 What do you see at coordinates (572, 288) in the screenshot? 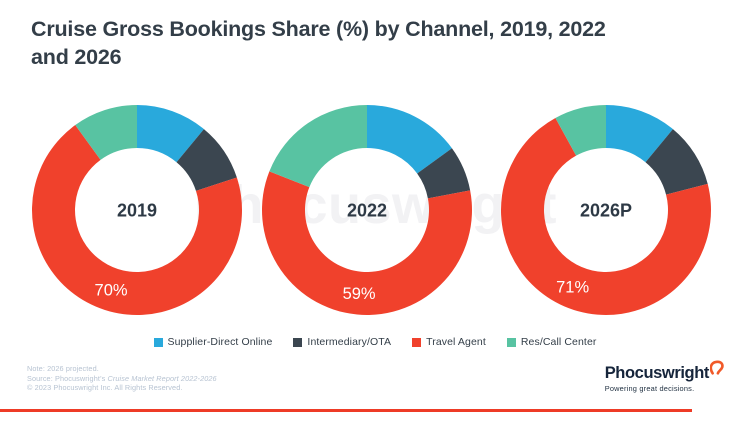
I see `slice-value-label: 71%` at bounding box center [572, 288].